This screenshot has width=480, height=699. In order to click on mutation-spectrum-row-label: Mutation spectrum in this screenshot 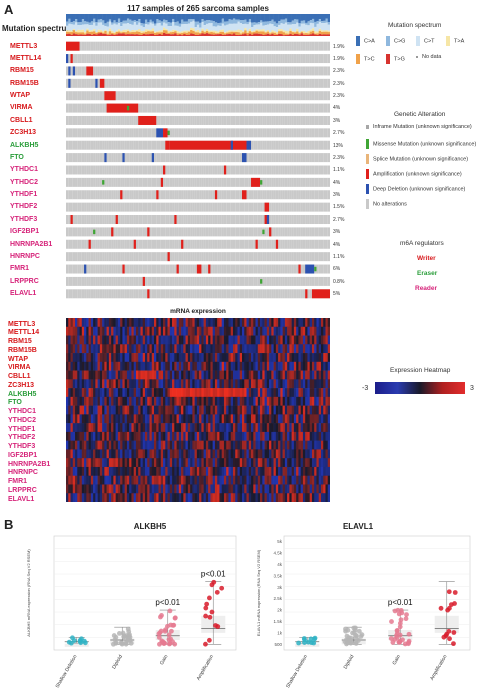, I will do `click(38, 28)`.